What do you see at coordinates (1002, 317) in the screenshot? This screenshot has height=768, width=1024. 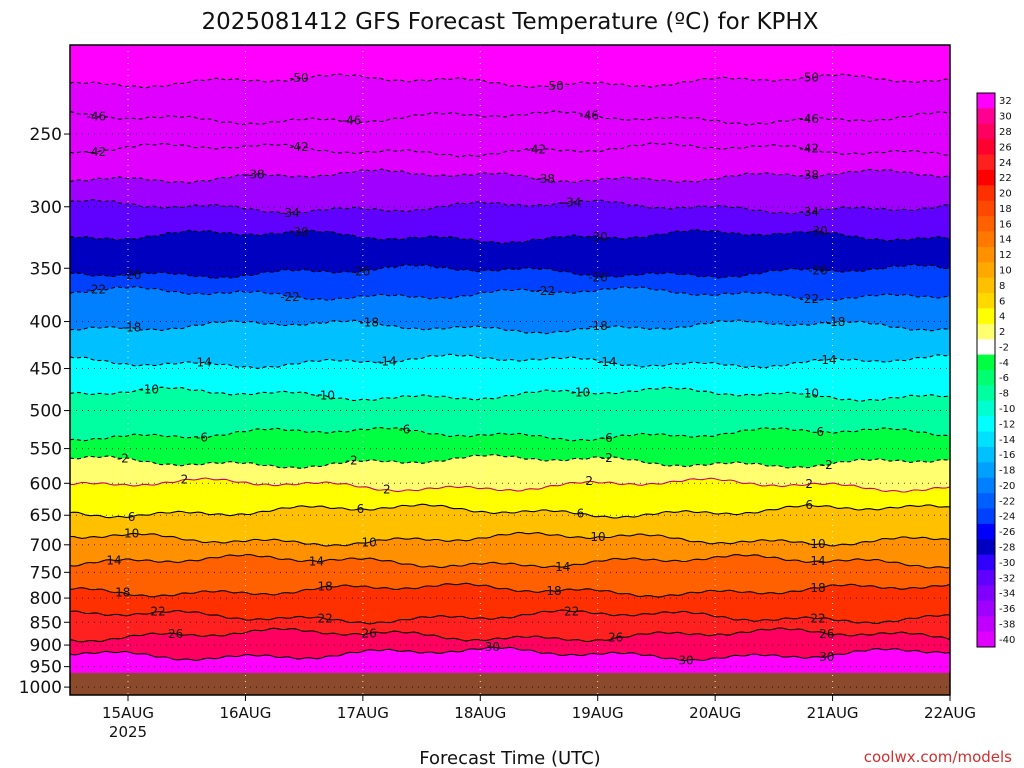 I see `colorbar-label: 4` at bounding box center [1002, 317].